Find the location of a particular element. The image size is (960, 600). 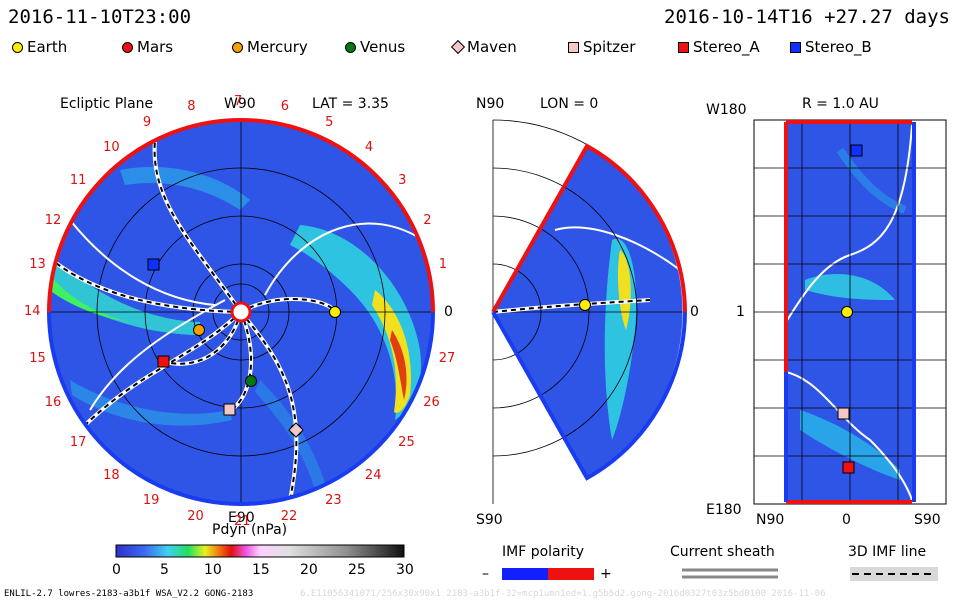

sector-label: 22 is located at coordinates (289, 516).